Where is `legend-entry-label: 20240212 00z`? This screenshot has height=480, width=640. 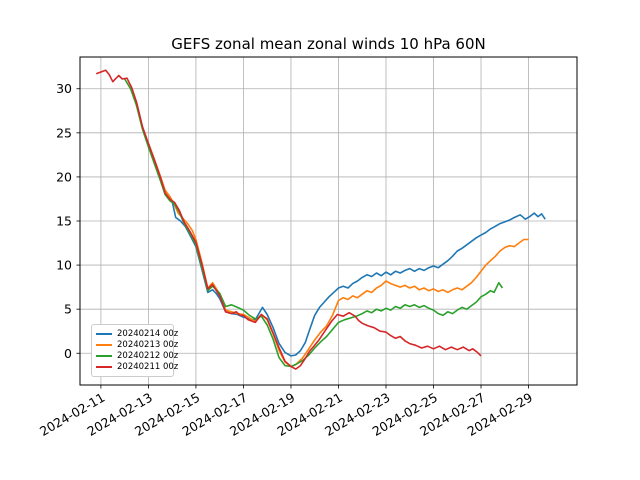
legend-entry-label: 20240212 00z is located at coordinates (148, 356).